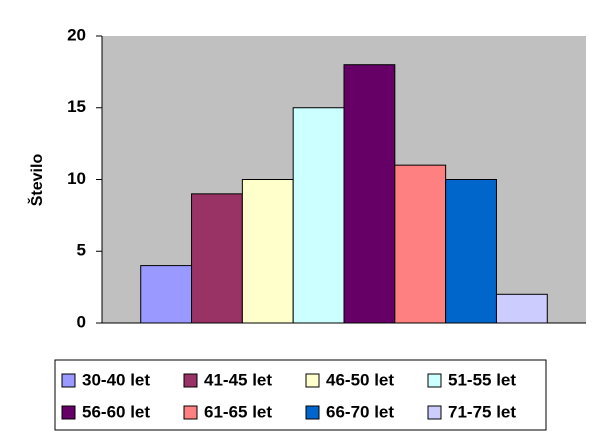 The image size is (603, 441). Describe the element at coordinates (482, 379) in the screenshot. I see `legend-label: 51-55 let` at that location.